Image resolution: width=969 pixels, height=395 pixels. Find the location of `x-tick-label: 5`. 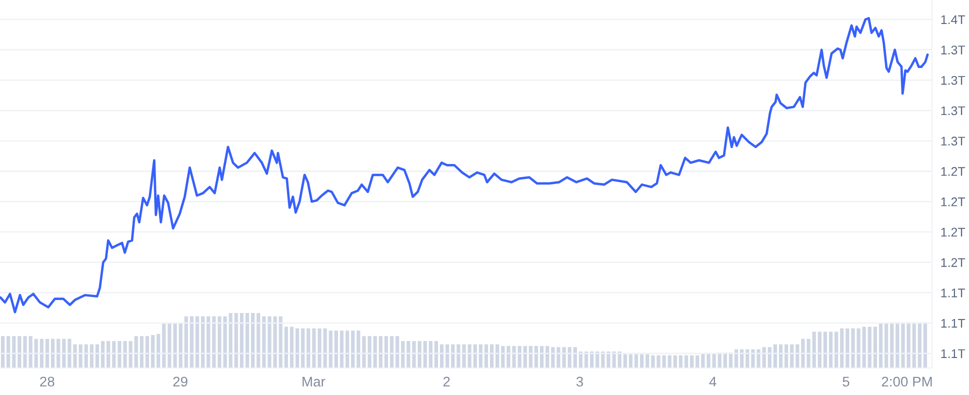

x-tick-label: 5 is located at coordinates (846, 381).